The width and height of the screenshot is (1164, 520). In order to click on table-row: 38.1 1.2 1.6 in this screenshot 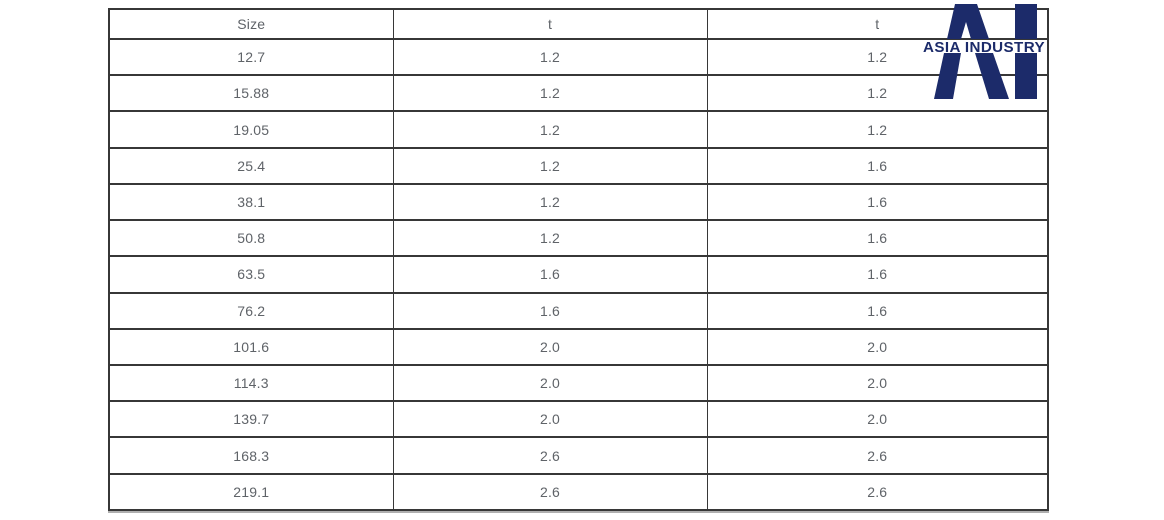, I will do `click(578, 202)`.